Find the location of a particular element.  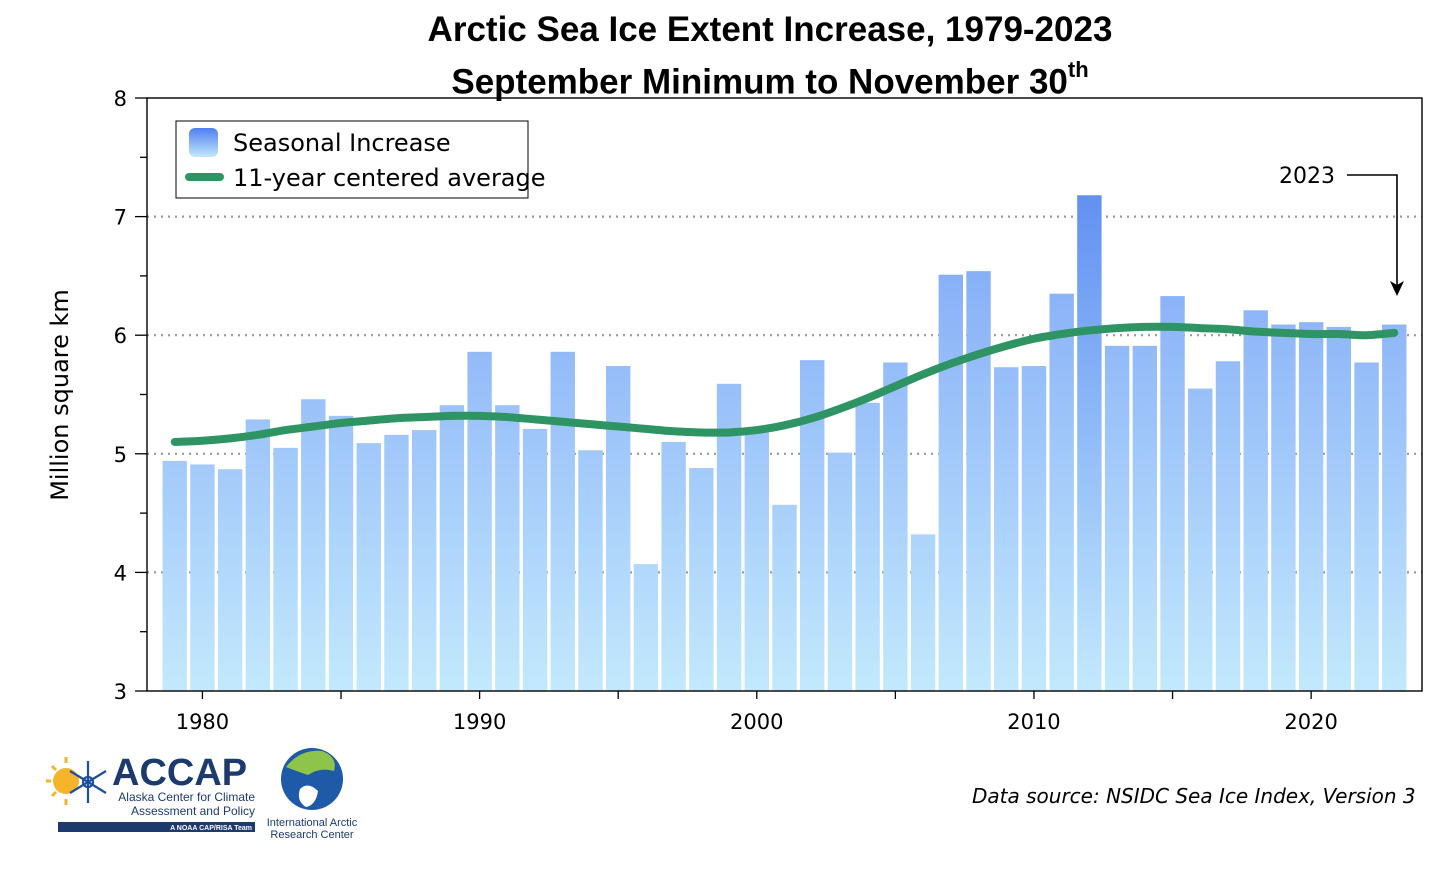

accap-wordmark: ACCAP is located at coordinates (179, 773).